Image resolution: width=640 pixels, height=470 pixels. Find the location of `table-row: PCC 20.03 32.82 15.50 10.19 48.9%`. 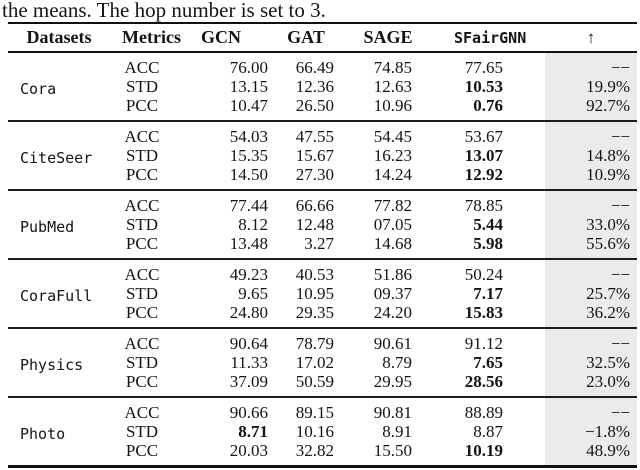

table-row: PCC 20.03 32.82 15.50 10.19 48.9% is located at coordinates (322, 454).